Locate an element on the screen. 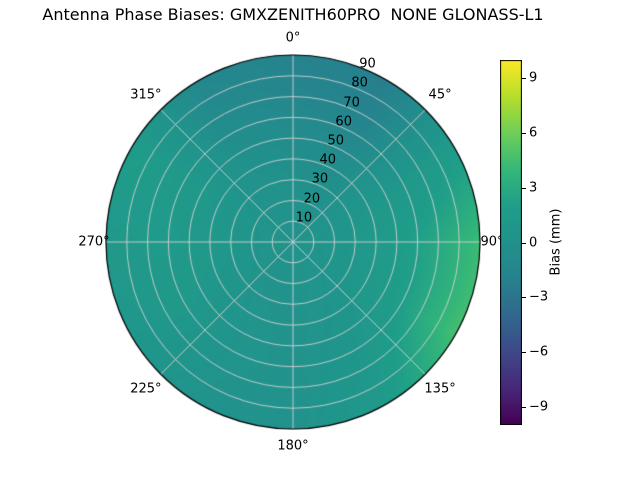  angular-tick-label: 0° is located at coordinates (293, 38).